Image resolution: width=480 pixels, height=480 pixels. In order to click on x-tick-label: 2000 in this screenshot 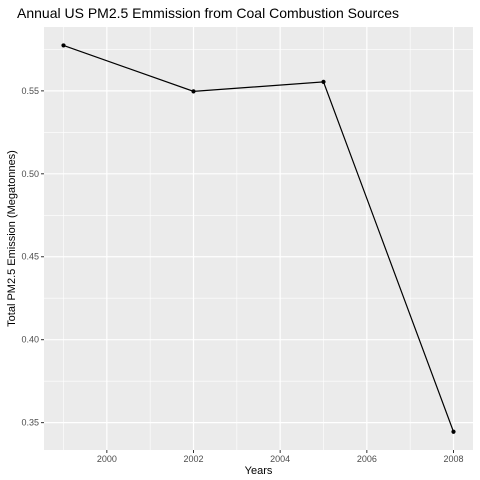, I will do `click(107, 459)`.